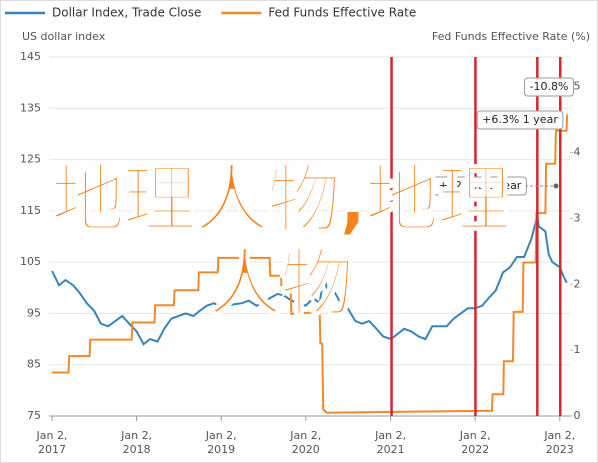  I want to click on annotation-dot, so click(556, 186).